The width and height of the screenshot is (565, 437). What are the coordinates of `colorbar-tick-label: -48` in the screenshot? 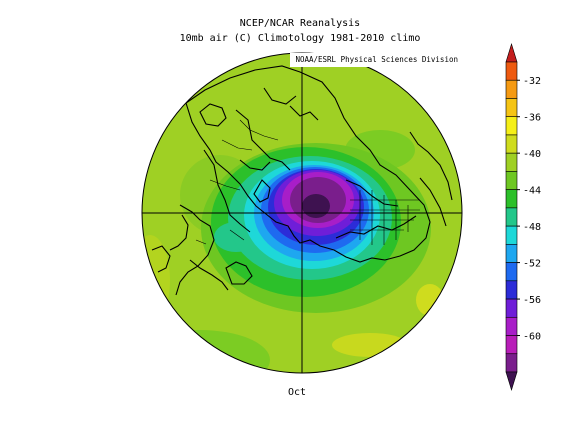 It's located at (532, 227).